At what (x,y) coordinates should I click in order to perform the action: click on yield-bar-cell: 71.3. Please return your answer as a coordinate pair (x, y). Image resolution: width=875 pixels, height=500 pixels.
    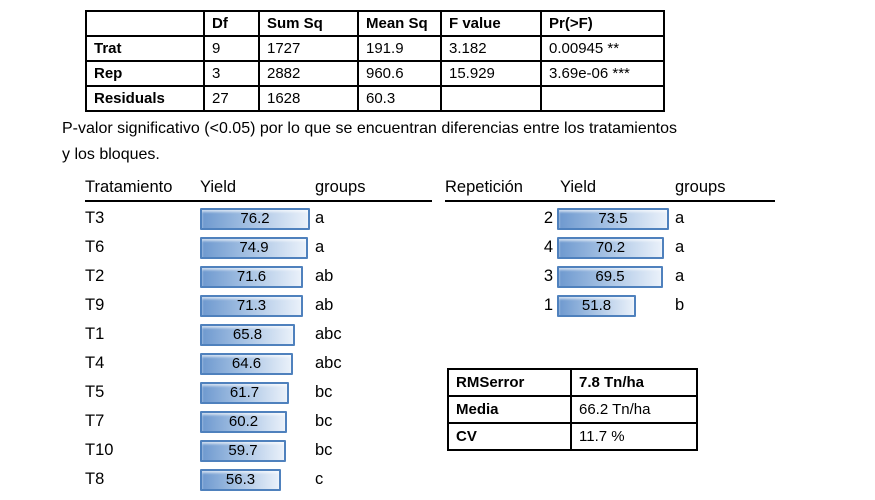
    Looking at the image, I should click on (257, 305).